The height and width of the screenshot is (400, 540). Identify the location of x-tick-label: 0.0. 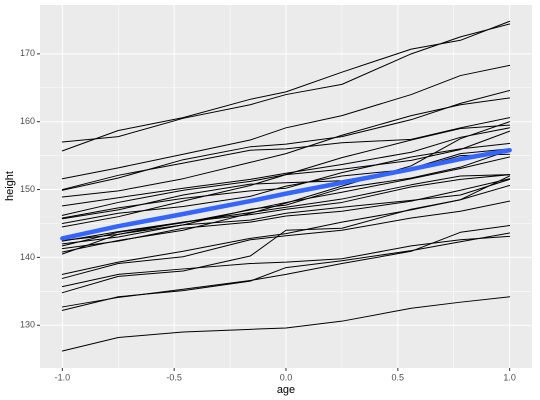
(286, 377).